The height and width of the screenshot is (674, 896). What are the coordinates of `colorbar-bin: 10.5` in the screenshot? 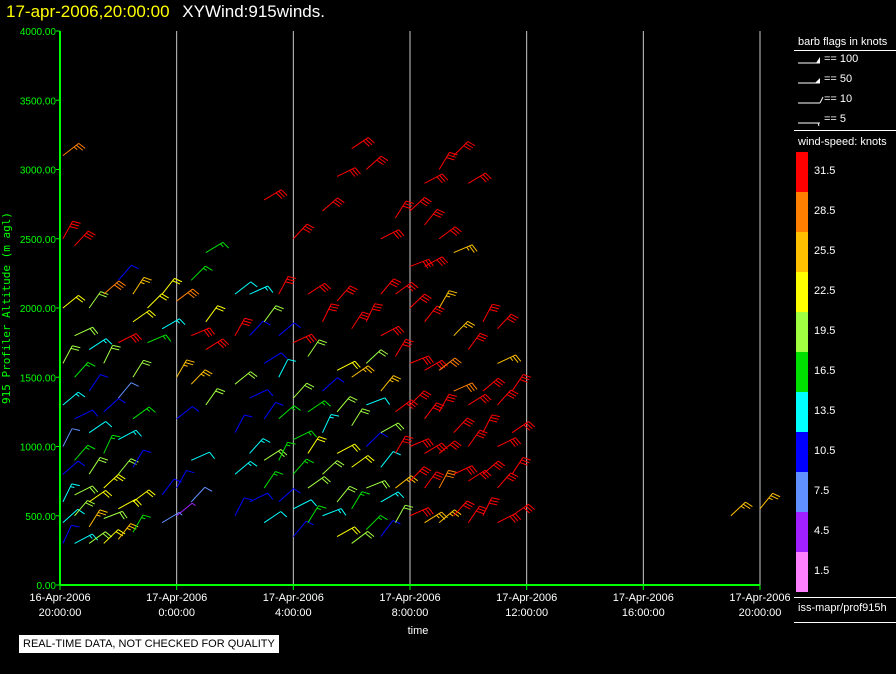 It's located at (846, 452).